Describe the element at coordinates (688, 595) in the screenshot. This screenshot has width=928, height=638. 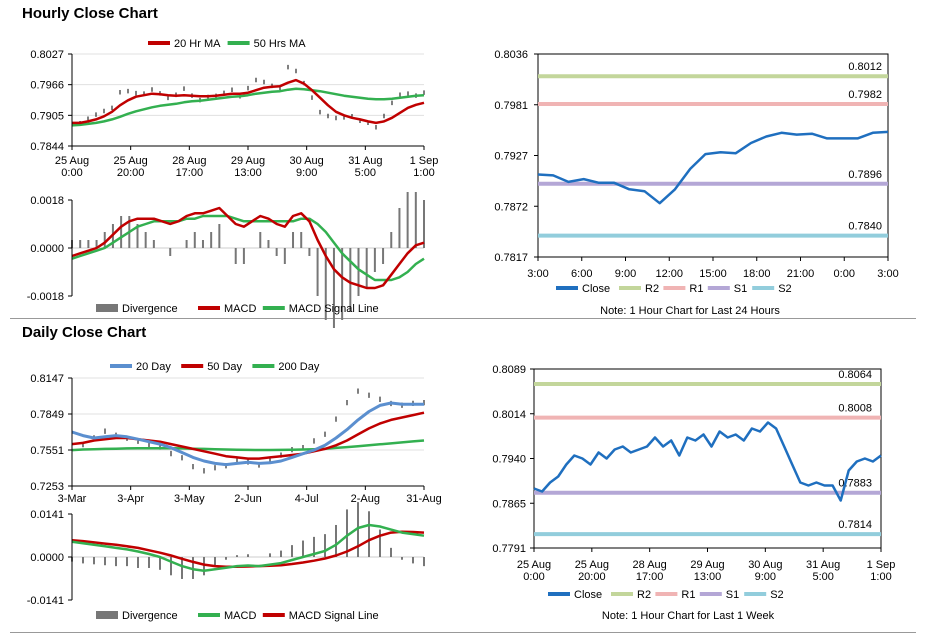
I see `daily-week-legend-label: R1` at that location.